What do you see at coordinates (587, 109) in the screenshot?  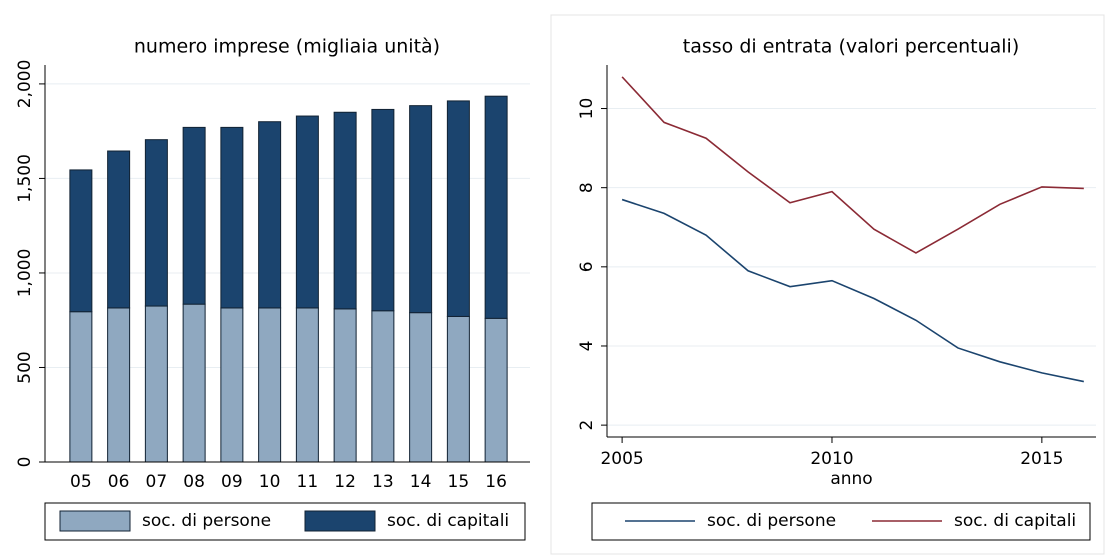 I see `y-tick-label: 10` at bounding box center [587, 109].